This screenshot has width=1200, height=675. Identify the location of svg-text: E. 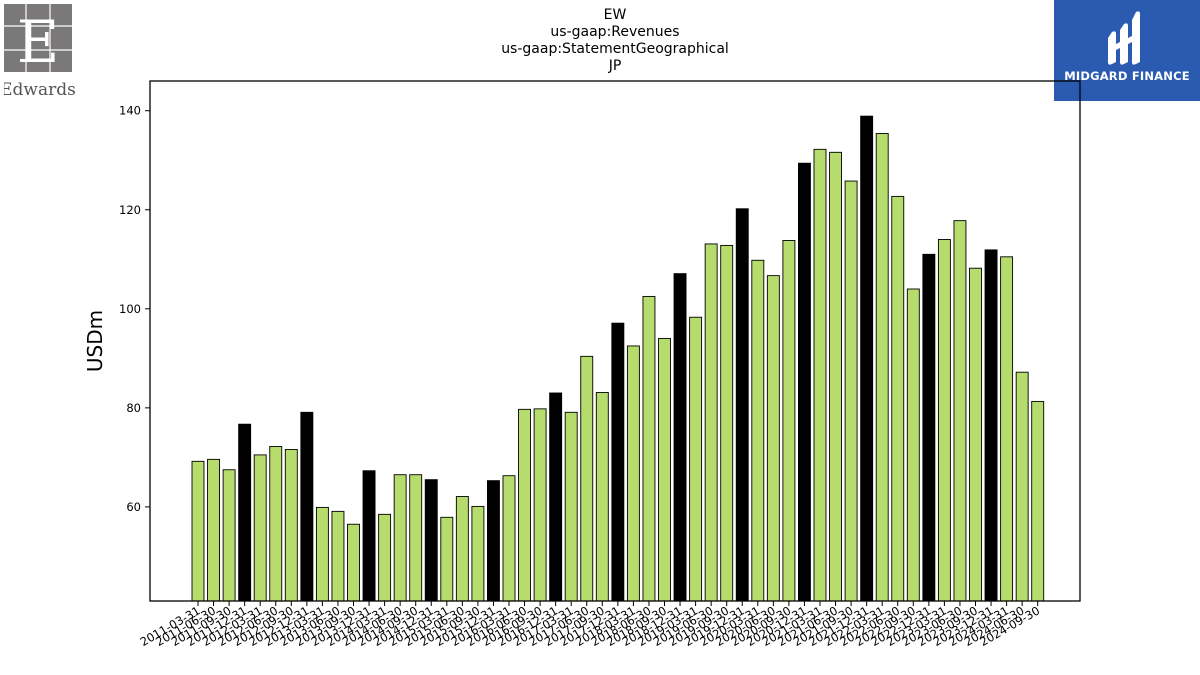
(38, 42).